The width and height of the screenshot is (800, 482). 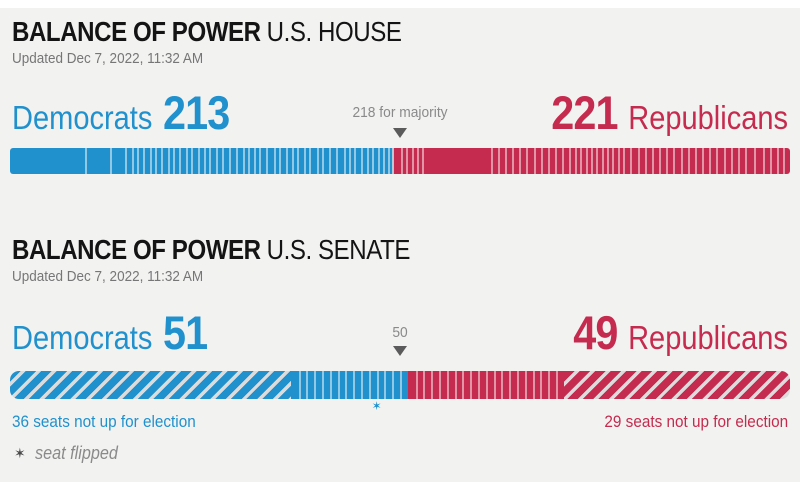 What do you see at coordinates (136, 31) in the screenshot?
I see `house-title-brand: BALANCE OF POWER` at bounding box center [136, 31].